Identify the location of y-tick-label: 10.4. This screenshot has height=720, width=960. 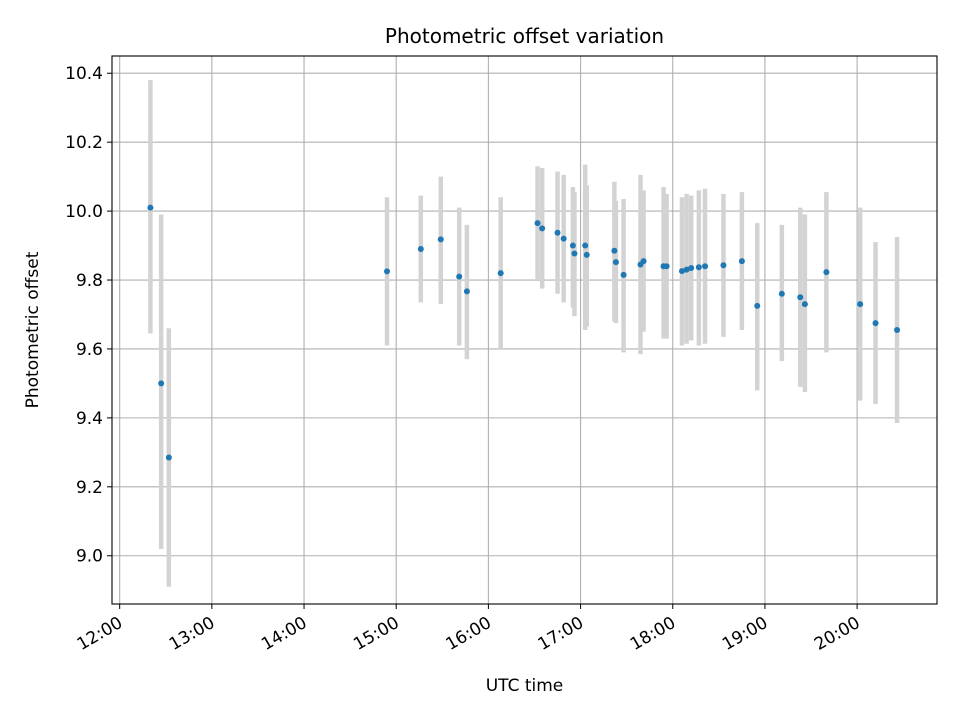
(84, 74).